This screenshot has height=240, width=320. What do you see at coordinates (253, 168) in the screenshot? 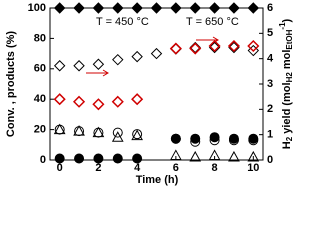
I see `x-tick-label: 10` at bounding box center [253, 168].